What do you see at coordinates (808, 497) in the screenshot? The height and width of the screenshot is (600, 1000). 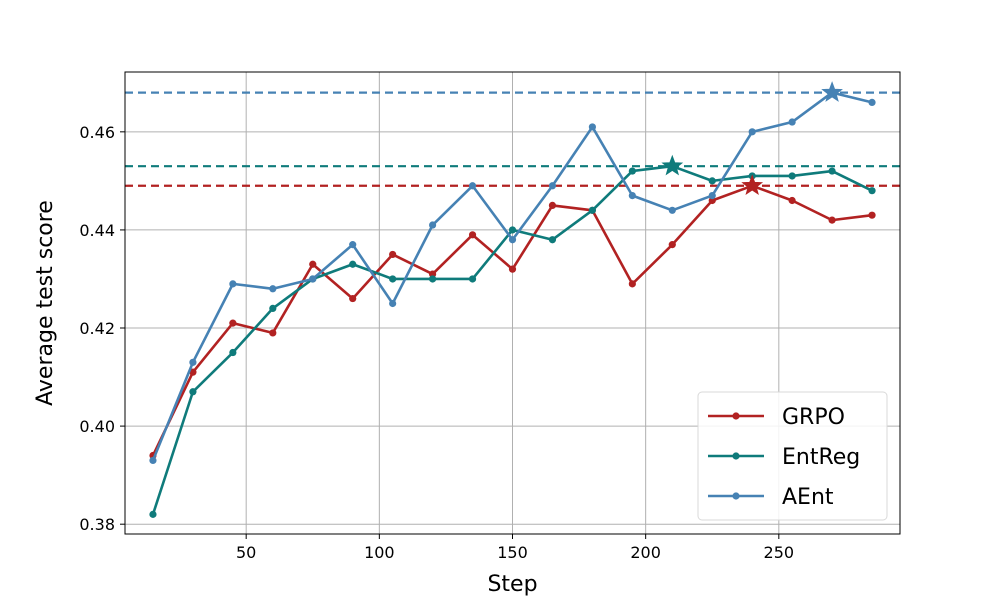 I see `legend-label-aent: AEnt` at bounding box center [808, 497].